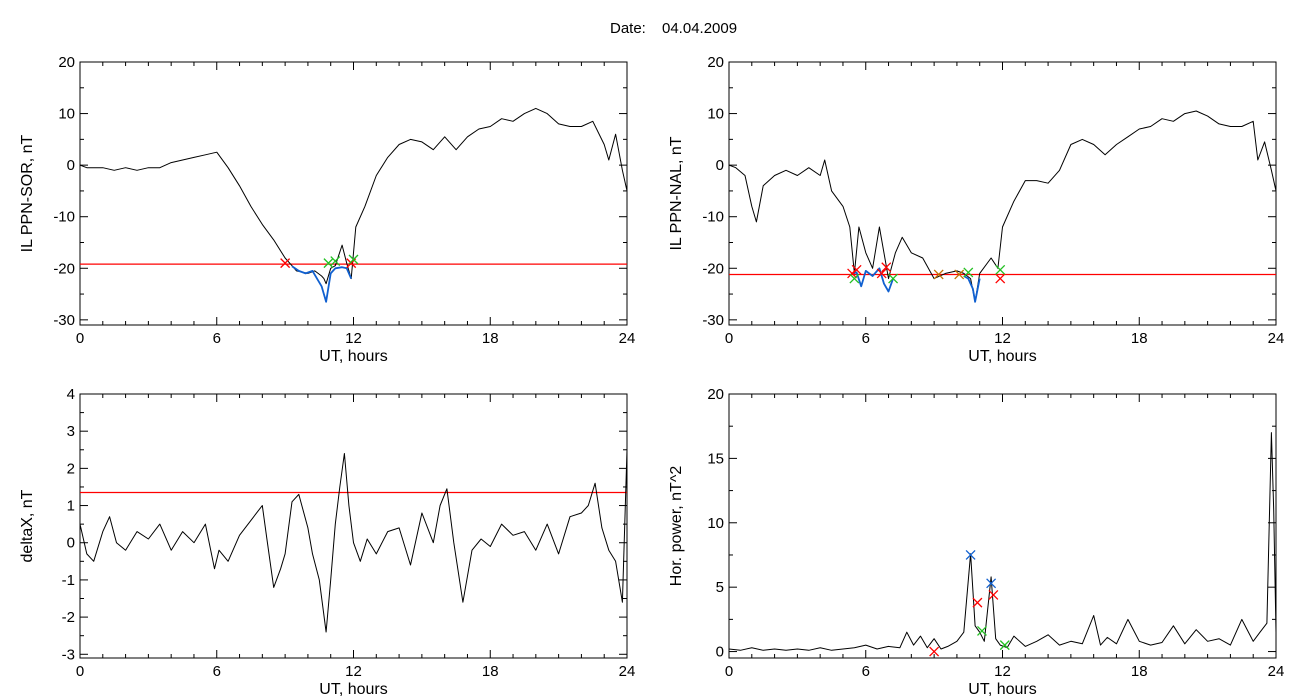  I want to click on y-tick-label: 4, so click(71, 394).